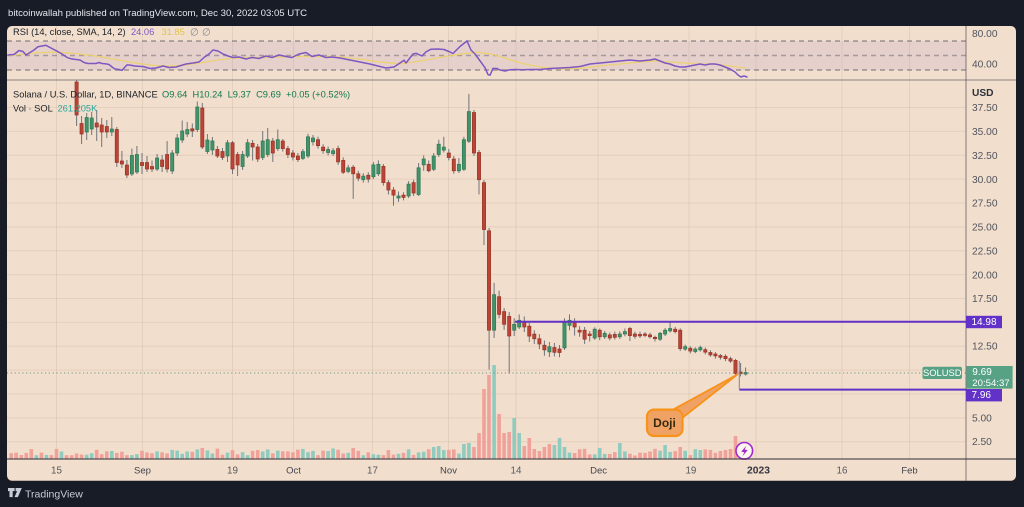 The image size is (1024, 507). I want to click on svg-text: Oct, so click(293, 471).